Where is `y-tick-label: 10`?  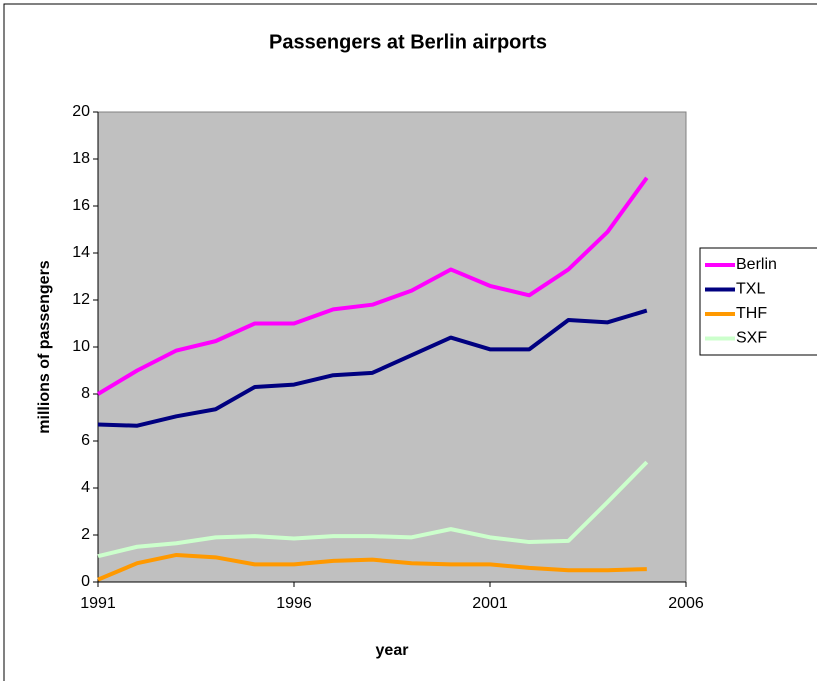 y-tick-label: 10 is located at coordinates (81, 346).